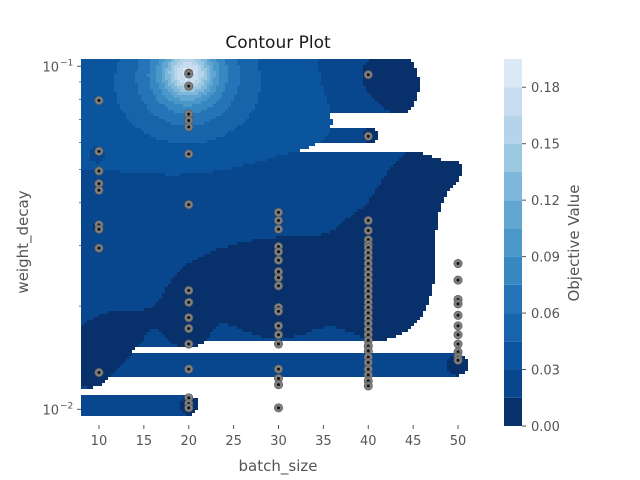 The image size is (640, 480). I want to click on colorbar-tick-label: 0.15, so click(545, 145).